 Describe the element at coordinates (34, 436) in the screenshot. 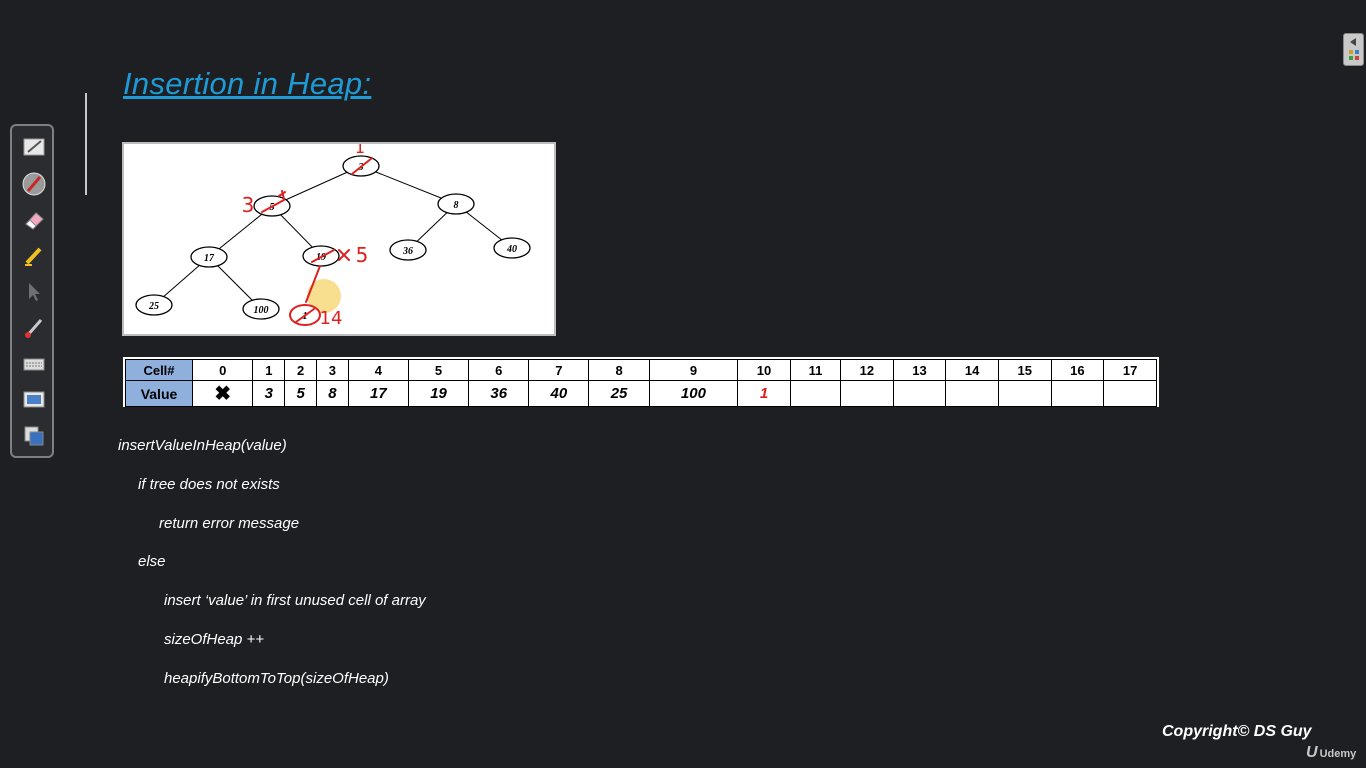

I see `clipboard-icon` at that location.